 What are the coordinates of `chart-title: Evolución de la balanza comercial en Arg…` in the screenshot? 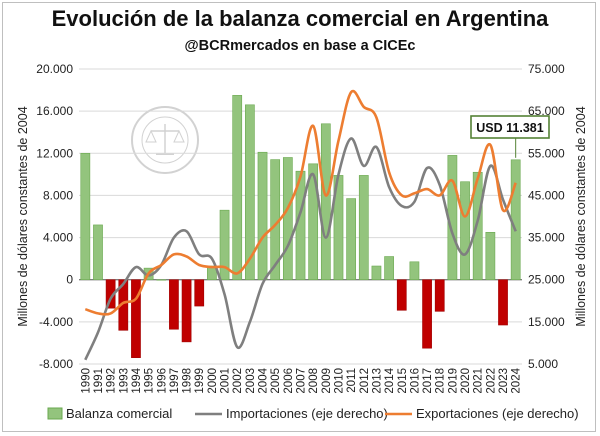 It's located at (300, 18).